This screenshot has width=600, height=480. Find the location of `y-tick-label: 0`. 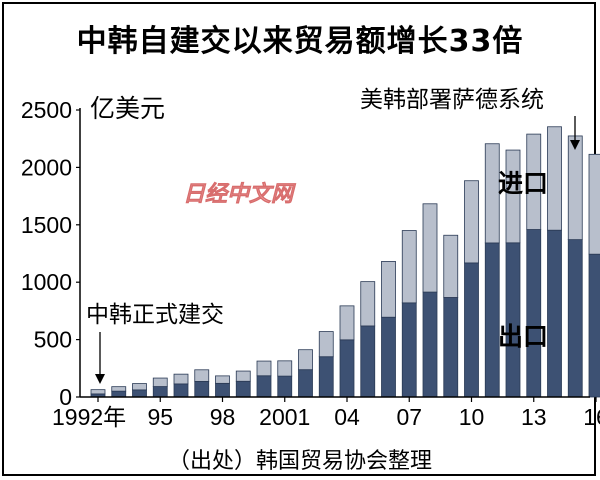

y-tick-label: 0 is located at coordinates (65, 397).